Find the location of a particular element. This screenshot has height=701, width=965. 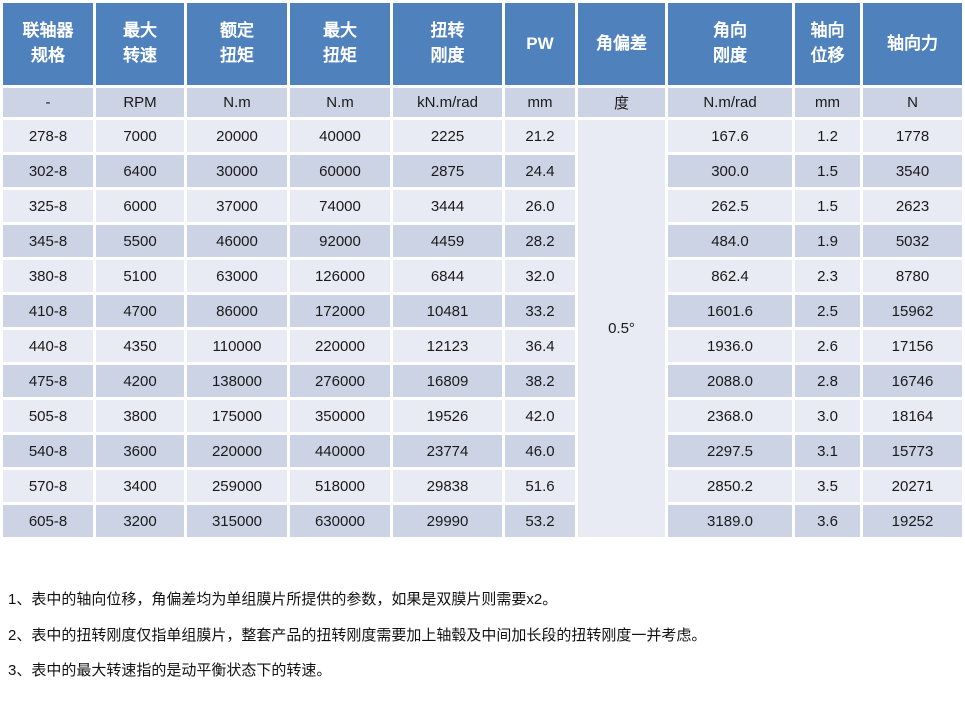

header-pw: PW is located at coordinates (540, 44).